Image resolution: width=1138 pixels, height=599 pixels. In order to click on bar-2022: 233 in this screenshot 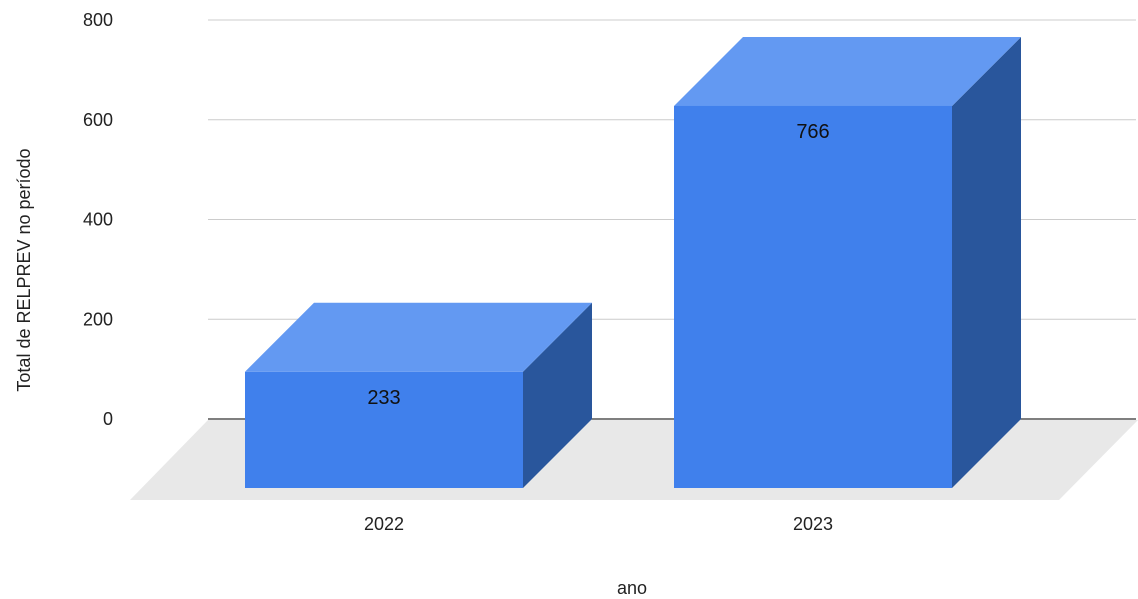, I will do `click(418, 395)`.